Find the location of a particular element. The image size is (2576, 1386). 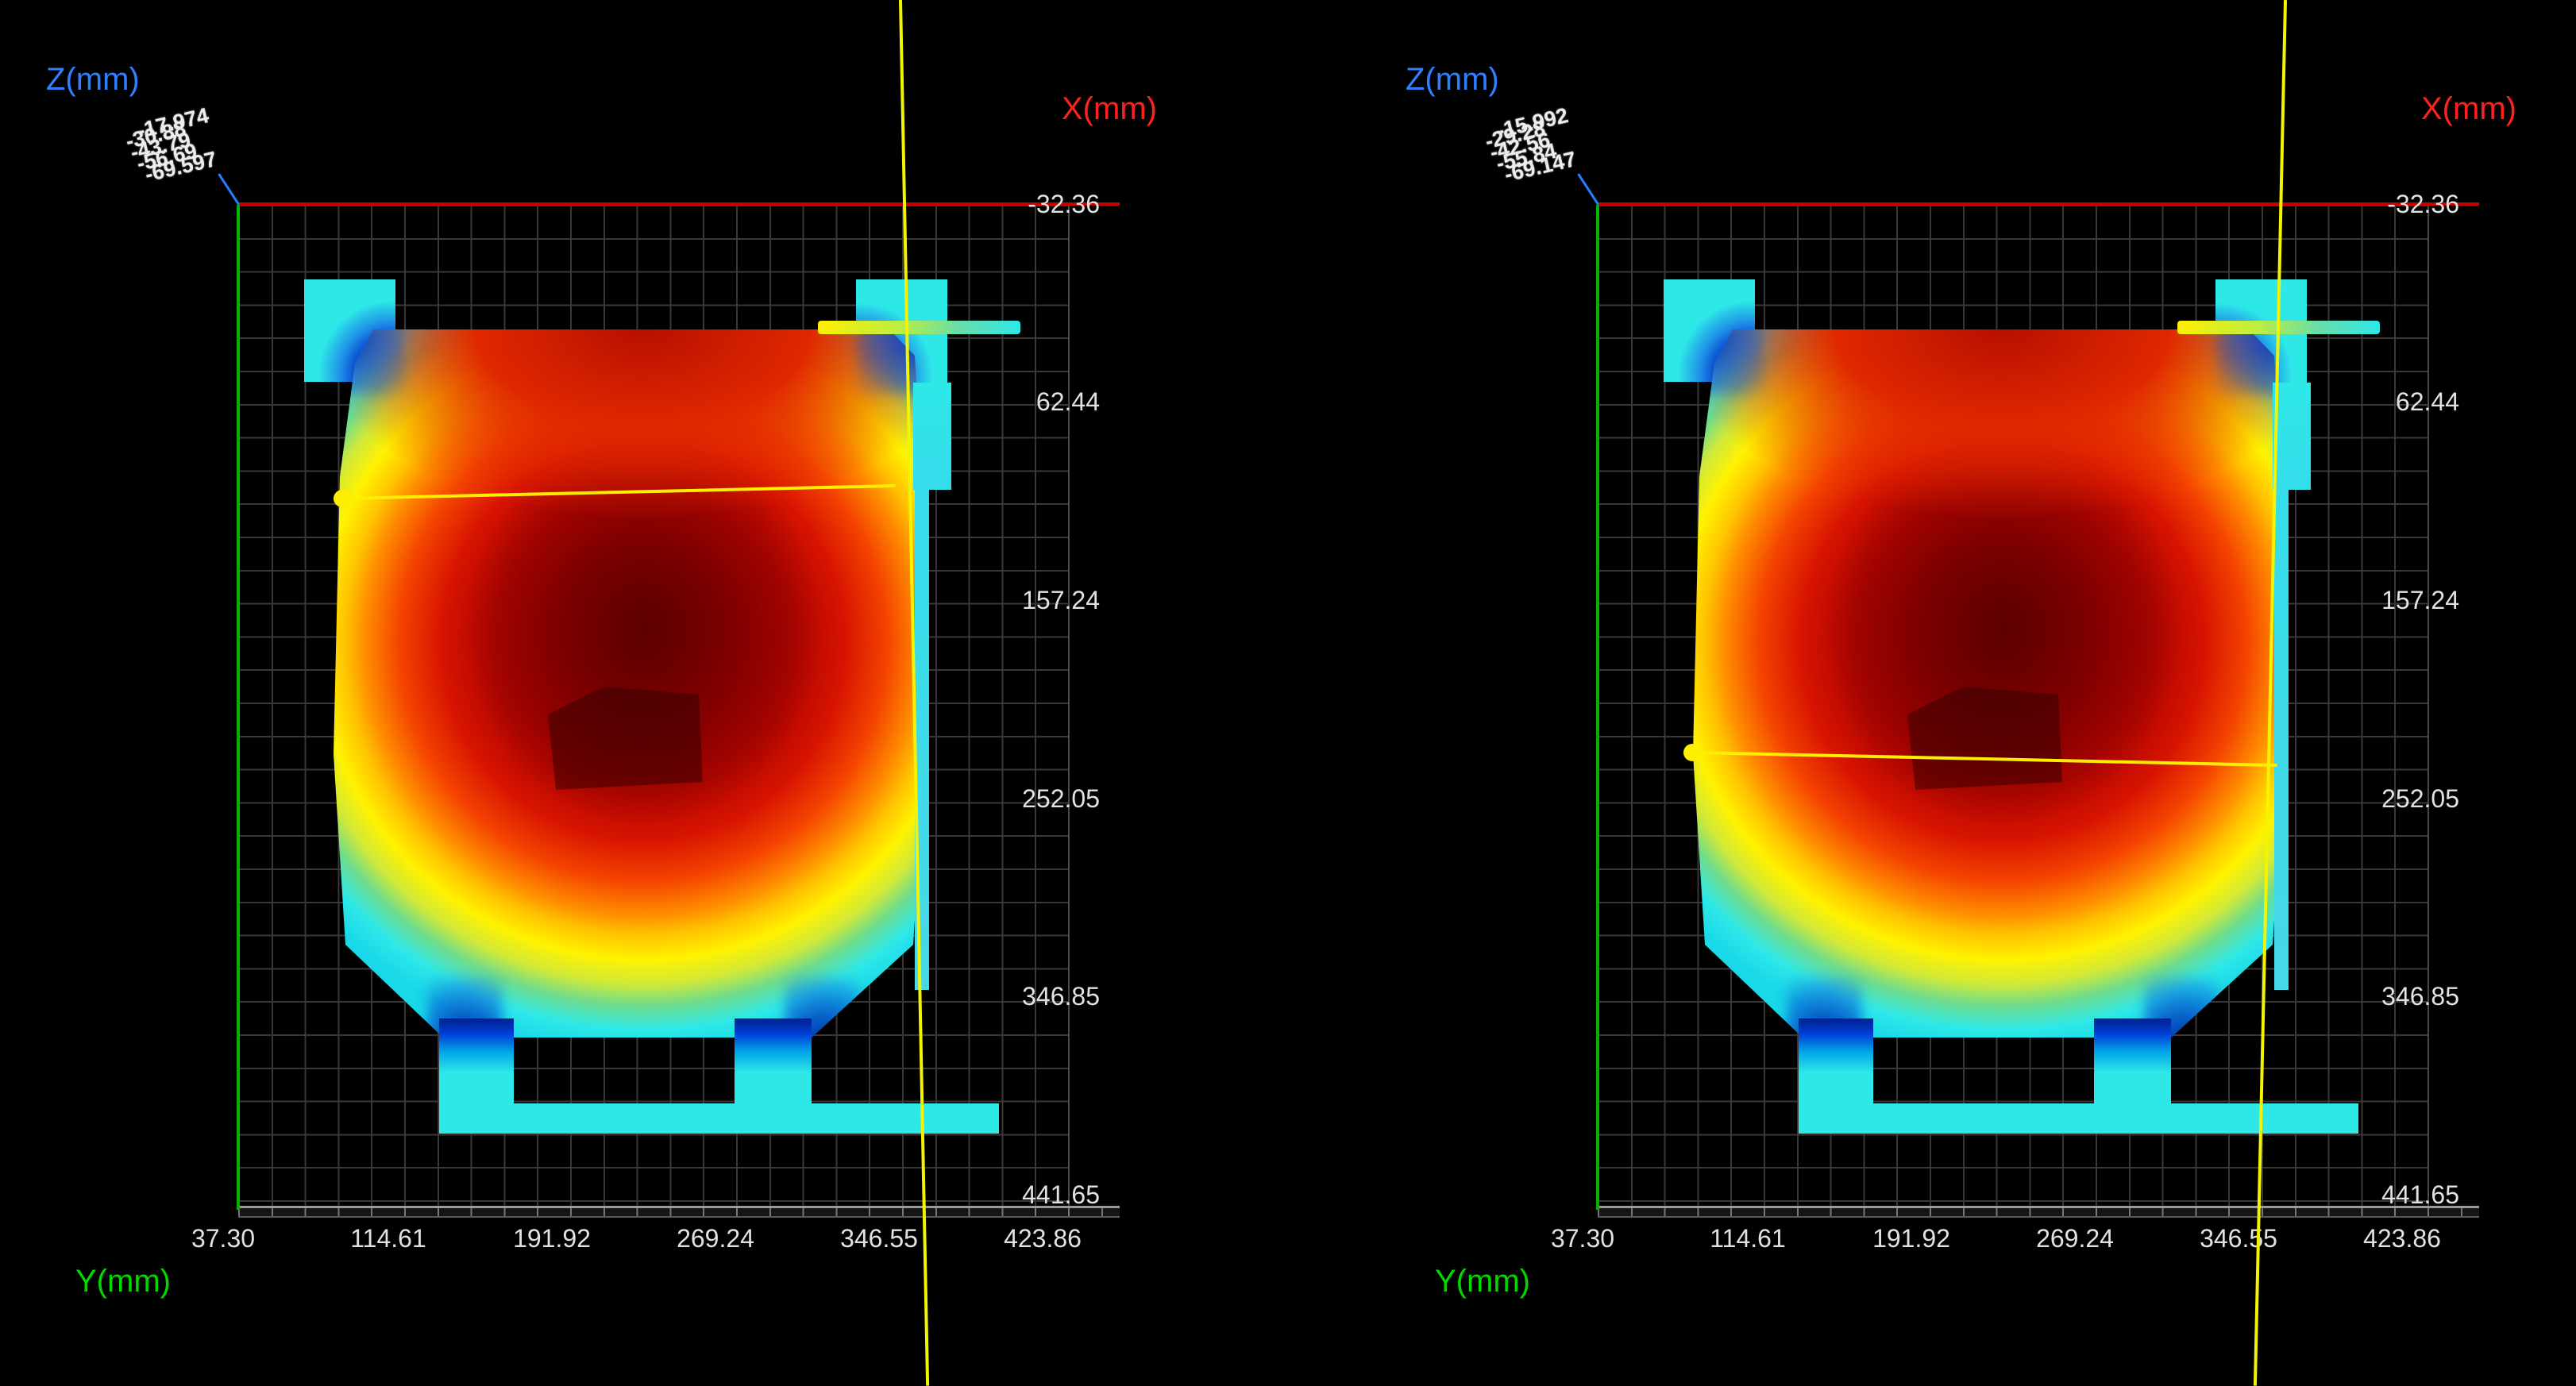

right-edge-cyan-strip-lower is located at coordinates (2281, 740).